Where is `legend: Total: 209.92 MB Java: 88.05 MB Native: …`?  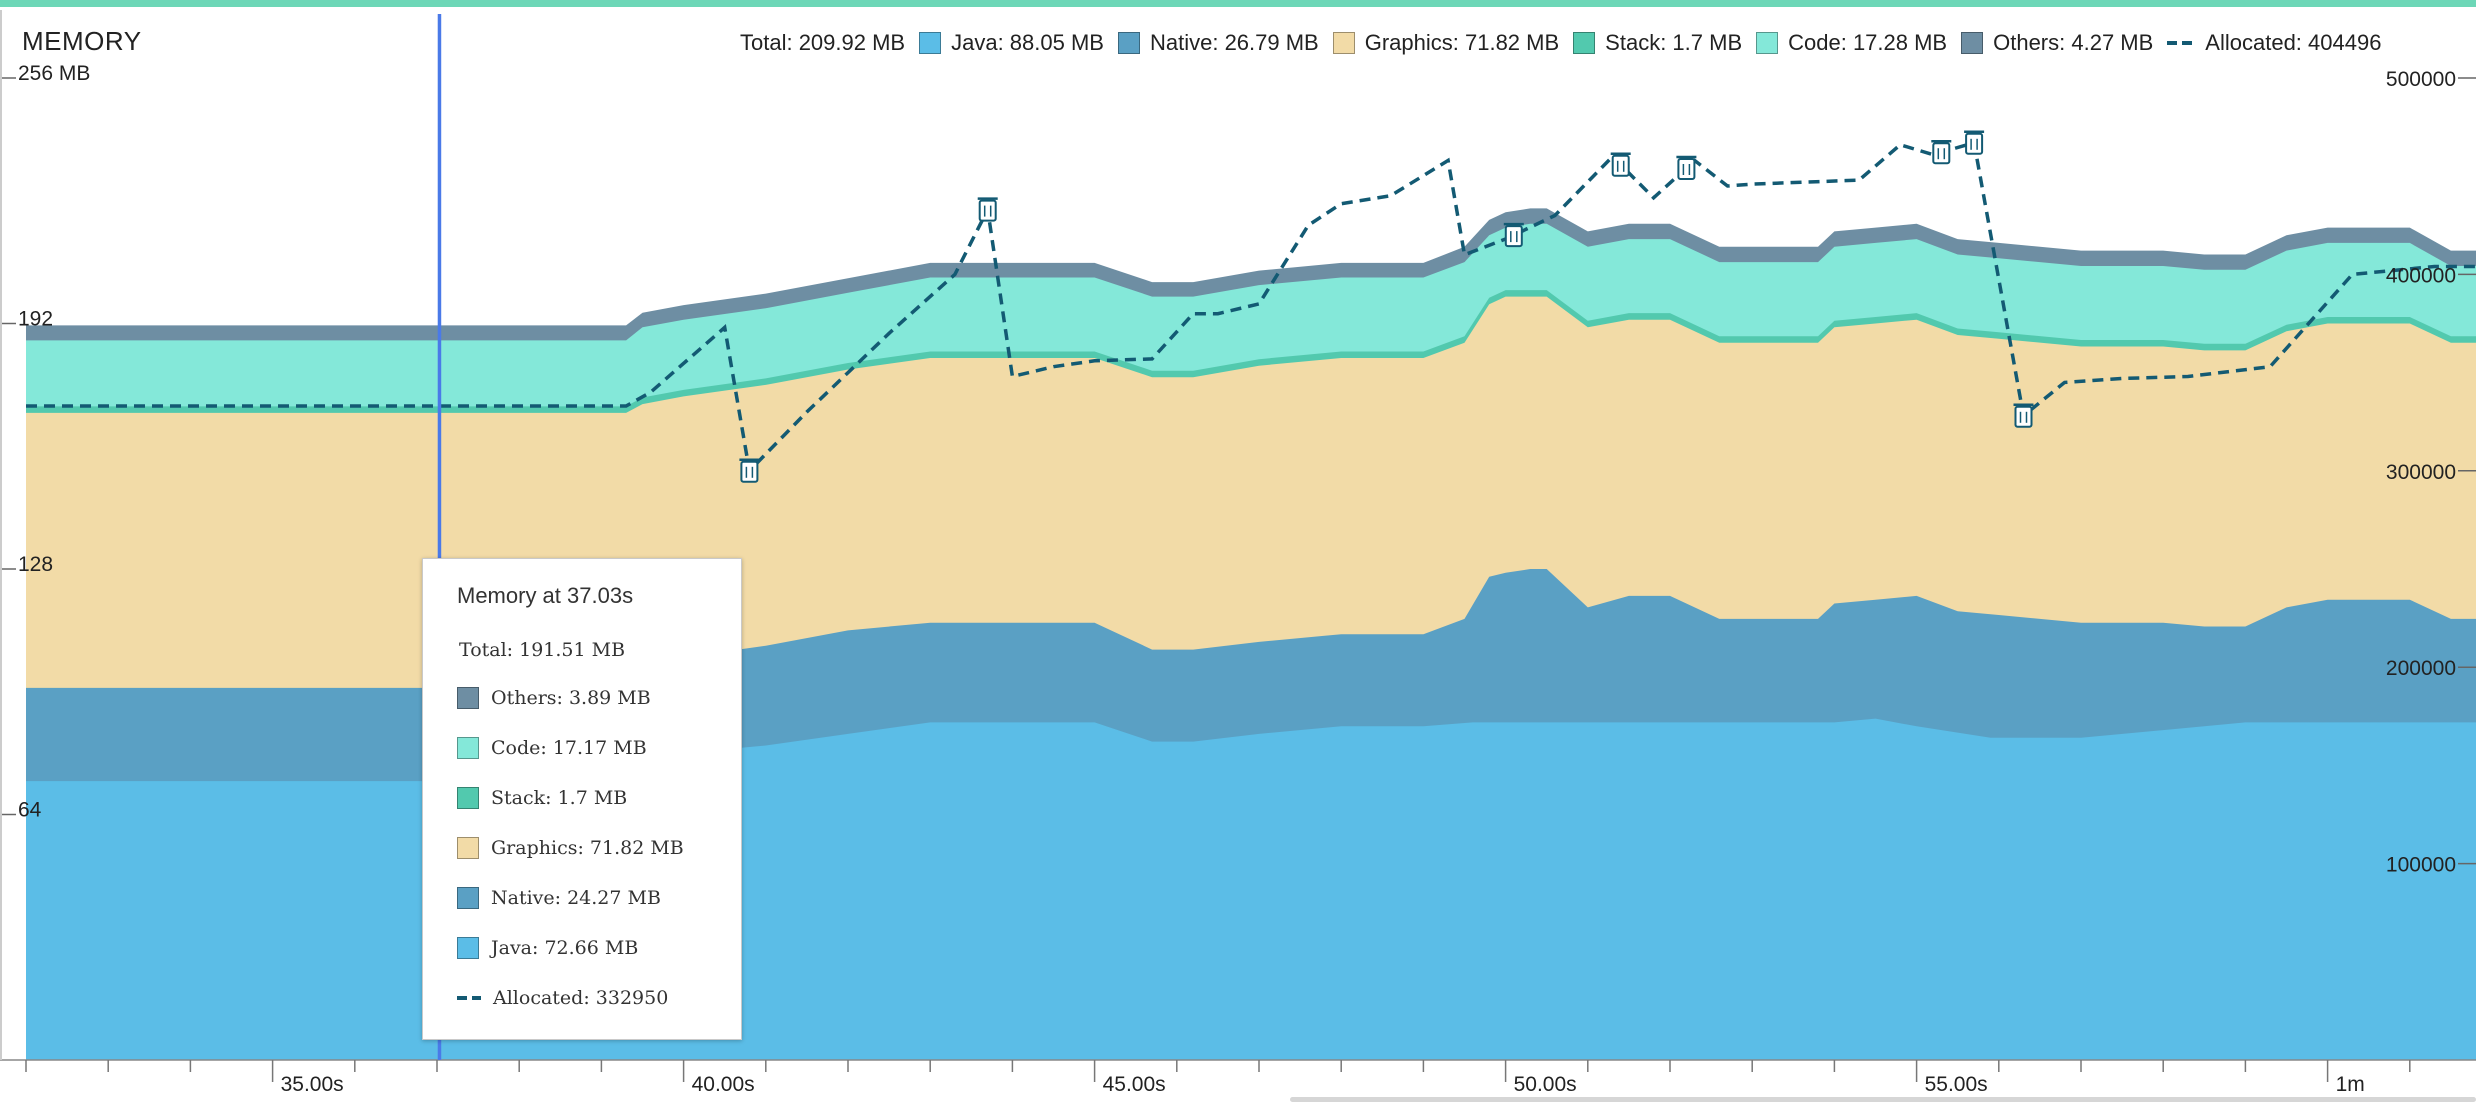 legend: Total: 209.92 MB Java: 88.05 MB Native: … is located at coordinates (1560, 43).